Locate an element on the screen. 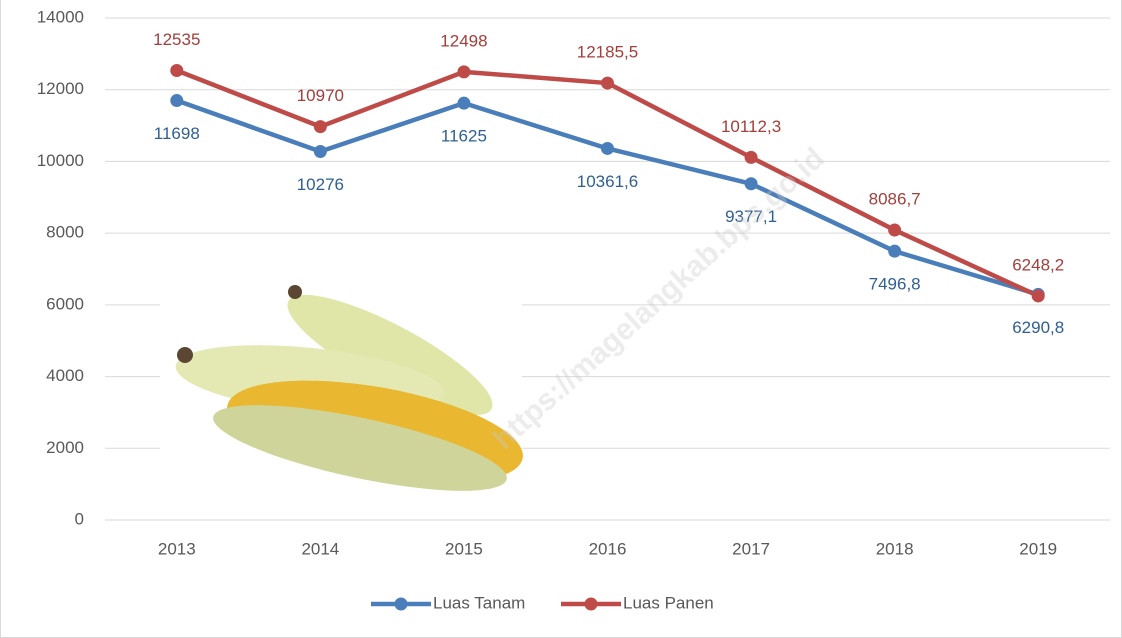 The height and width of the screenshot is (638, 1122). y-tick-label: 4000 is located at coordinates (65, 375).